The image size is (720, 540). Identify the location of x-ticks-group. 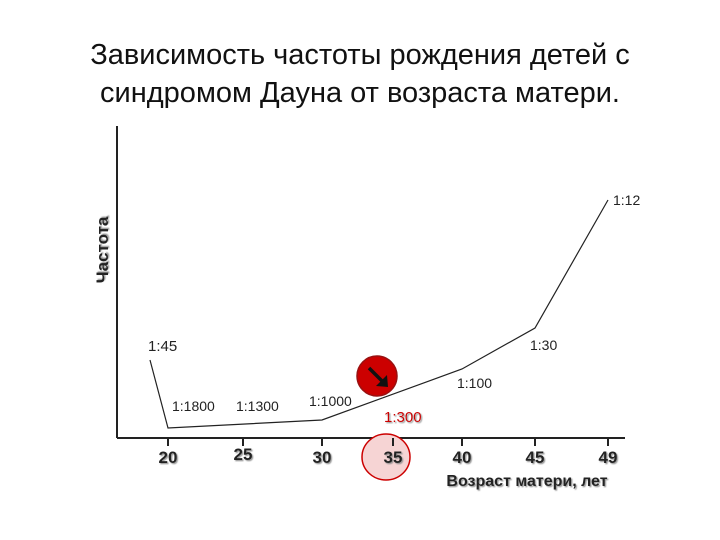
(388, 442).